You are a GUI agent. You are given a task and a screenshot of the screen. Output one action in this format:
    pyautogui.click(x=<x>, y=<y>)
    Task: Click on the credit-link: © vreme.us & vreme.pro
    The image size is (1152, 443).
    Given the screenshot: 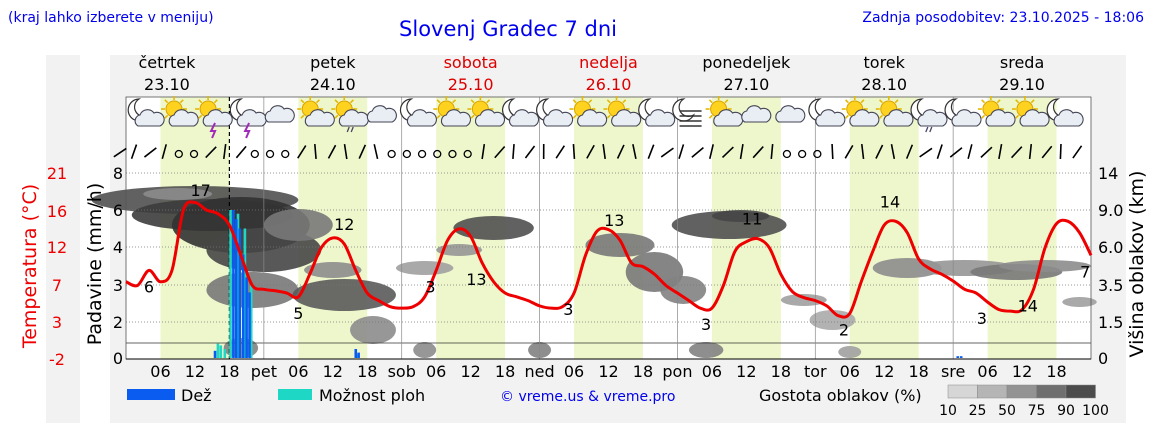 What is the action you would take?
    pyautogui.click(x=587, y=397)
    